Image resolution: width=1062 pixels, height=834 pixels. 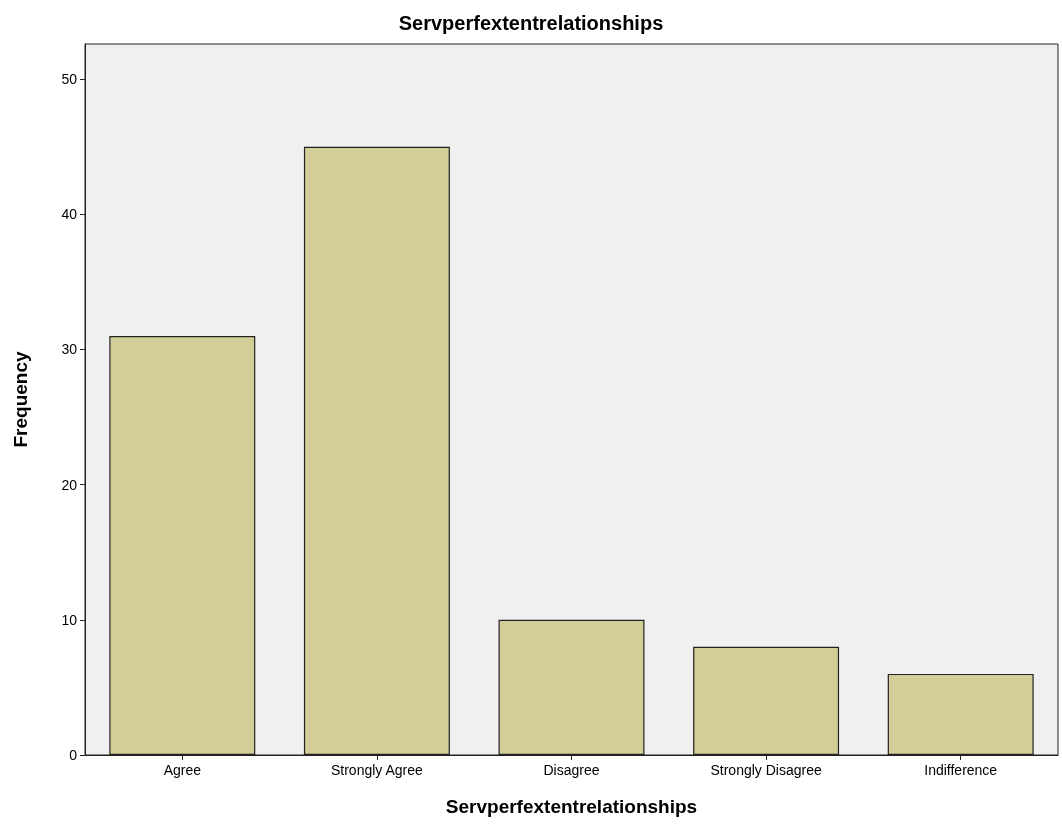 What do you see at coordinates (73, 755) in the screenshot?
I see `y-tick-label: 0` at bounding box center [73, 755].